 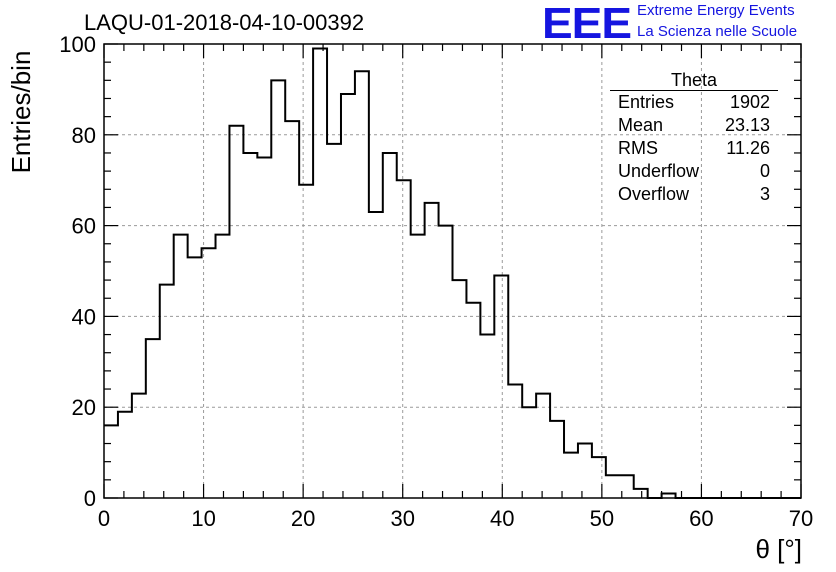 What do you see at coordinates (694, 102) in the screenshot?
I see `stats-row-entries: Entries 1902` at bounding box center [694, 102].